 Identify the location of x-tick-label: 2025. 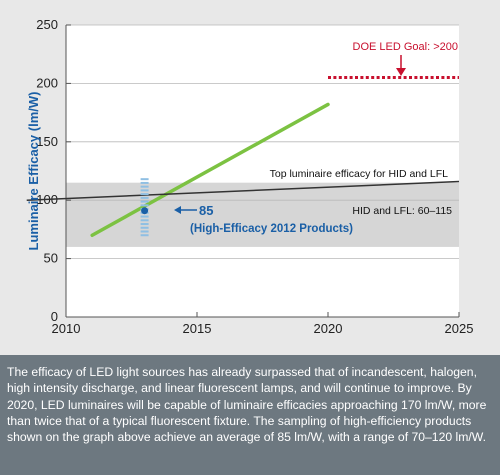
(459, 328).